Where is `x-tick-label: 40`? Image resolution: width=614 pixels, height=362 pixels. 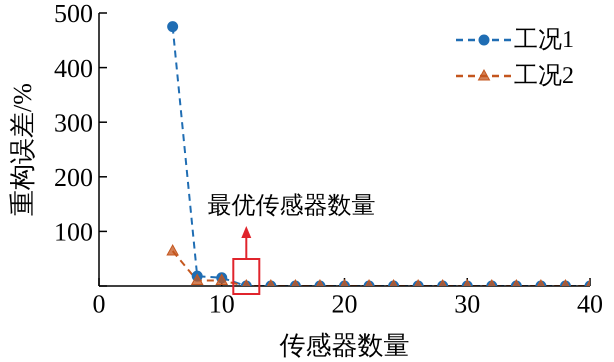 x-tick-label: 40 is located at coordinates (590, 303).